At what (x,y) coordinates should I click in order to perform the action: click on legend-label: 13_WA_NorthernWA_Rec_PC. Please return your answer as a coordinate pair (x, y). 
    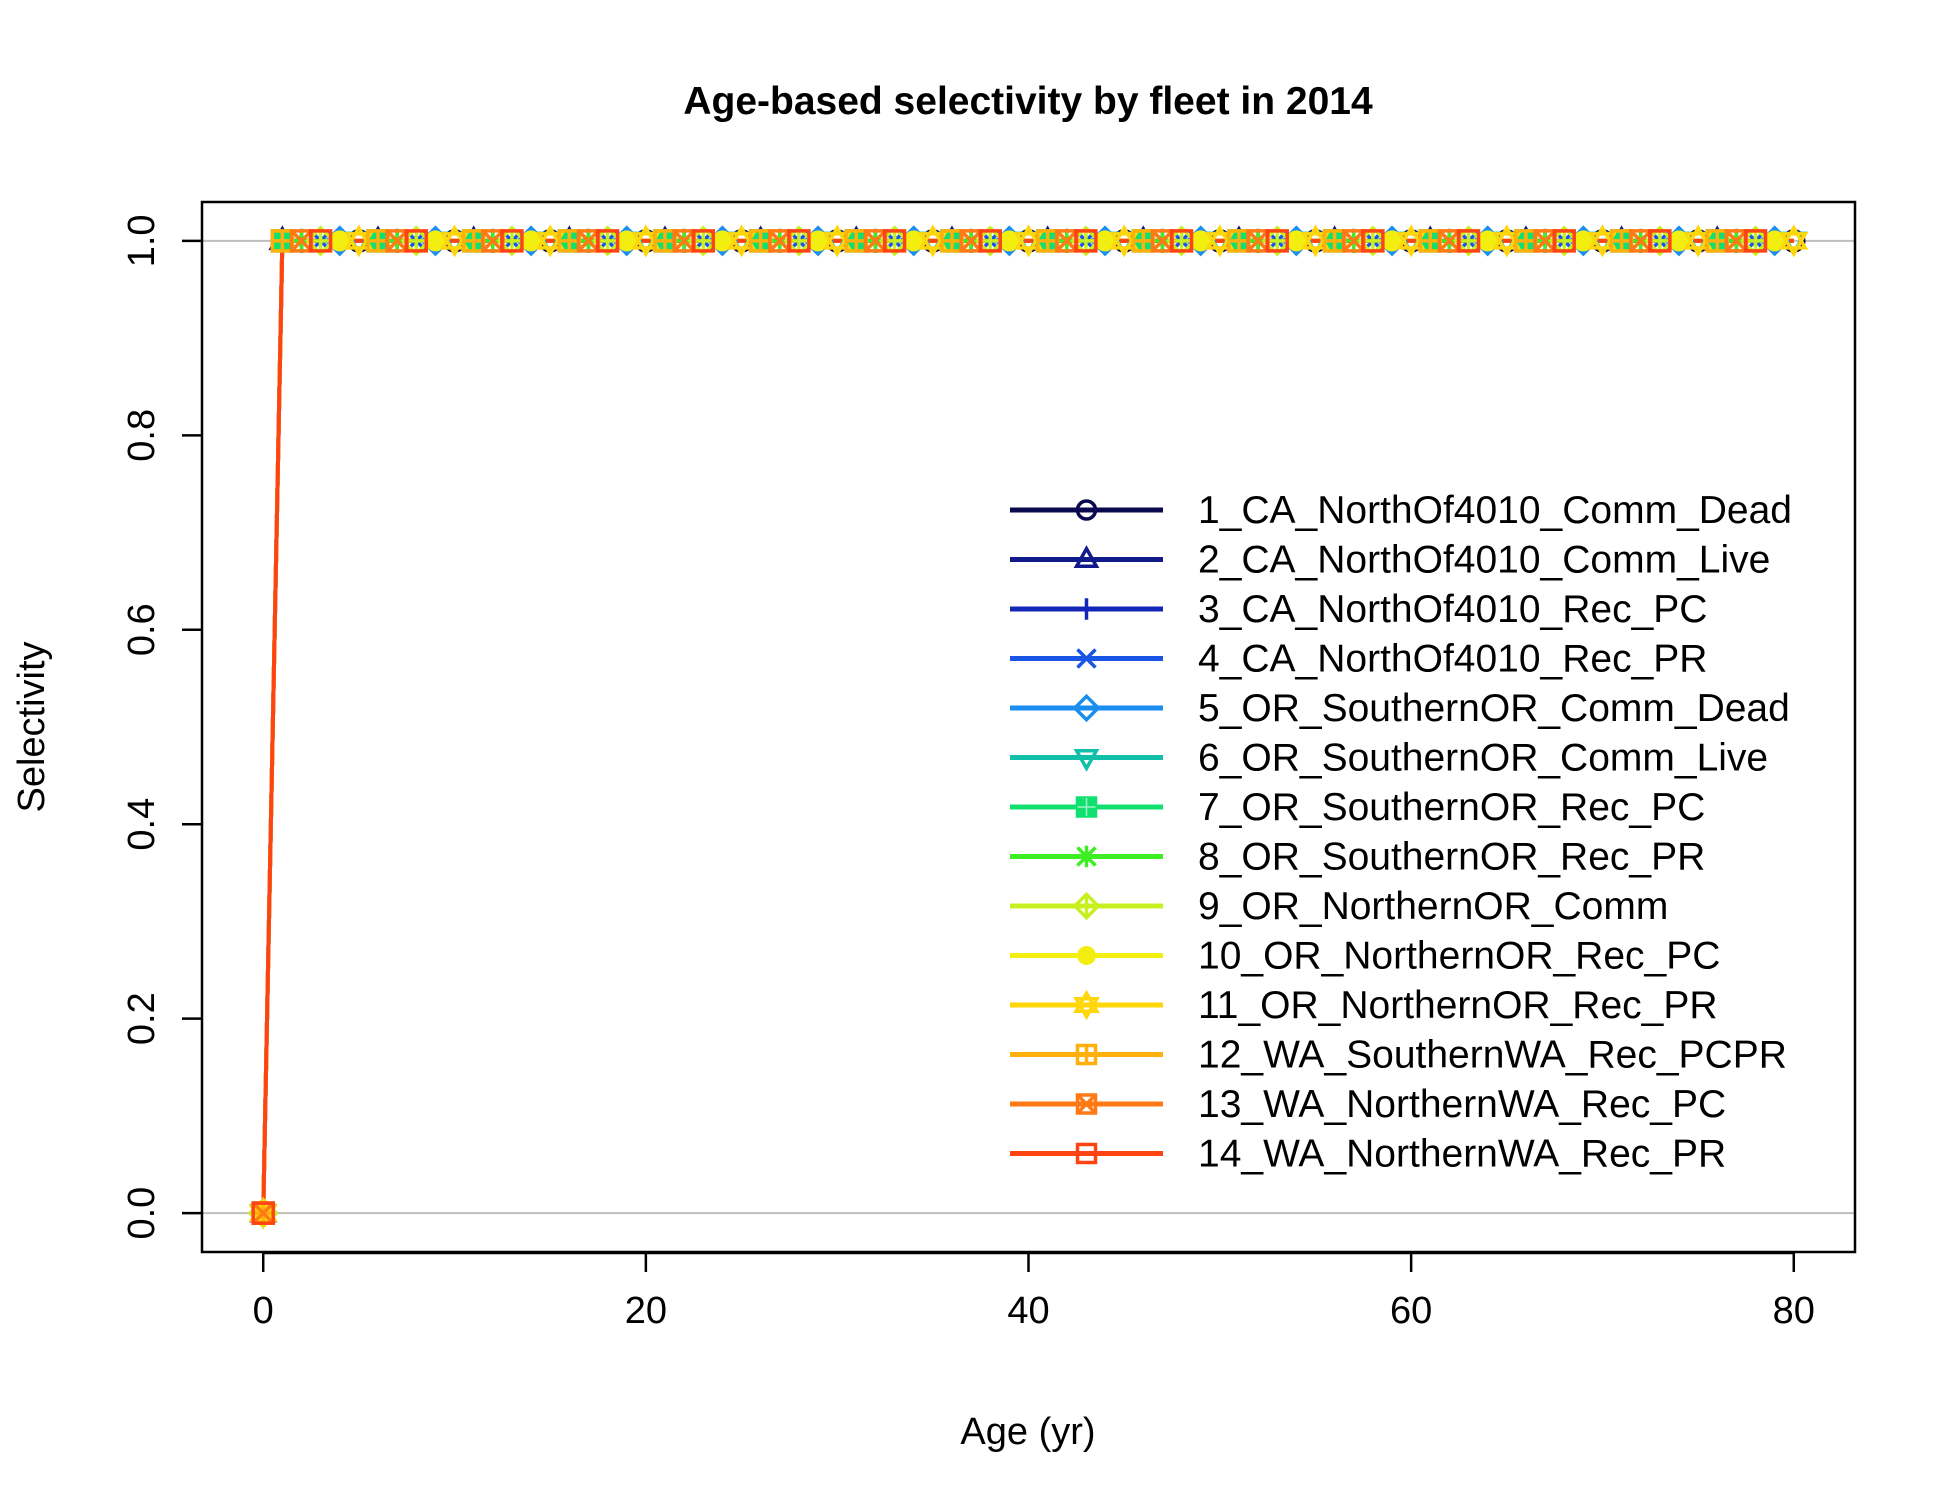
    Looking at the image, I should click on (1462, 1104).